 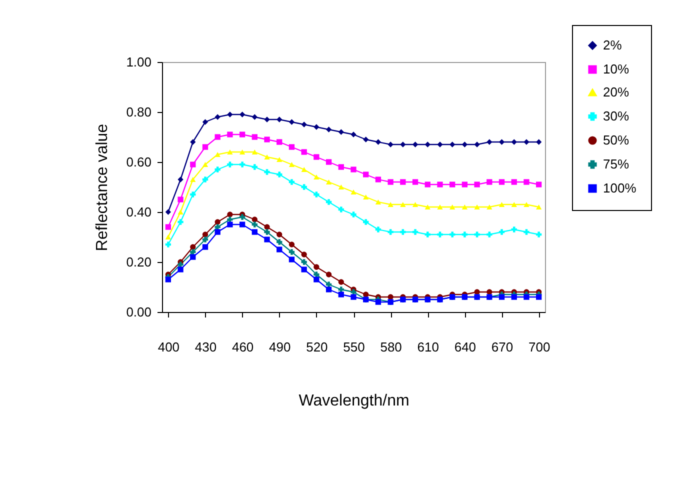 What do you see at coordinates (354, 401) in the screenshot?
I see `x-axis-title: Wavelength/nm` at bounding box center [354, 401].